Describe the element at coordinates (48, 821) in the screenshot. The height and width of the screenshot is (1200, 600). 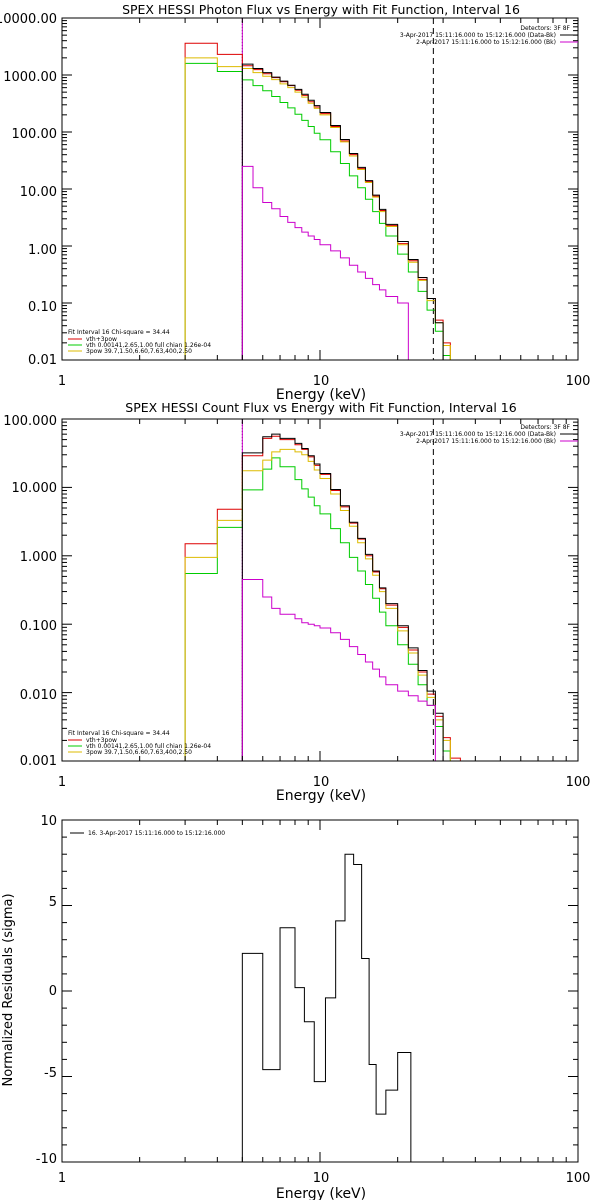
I see `y-tick-label: 10` at that location.